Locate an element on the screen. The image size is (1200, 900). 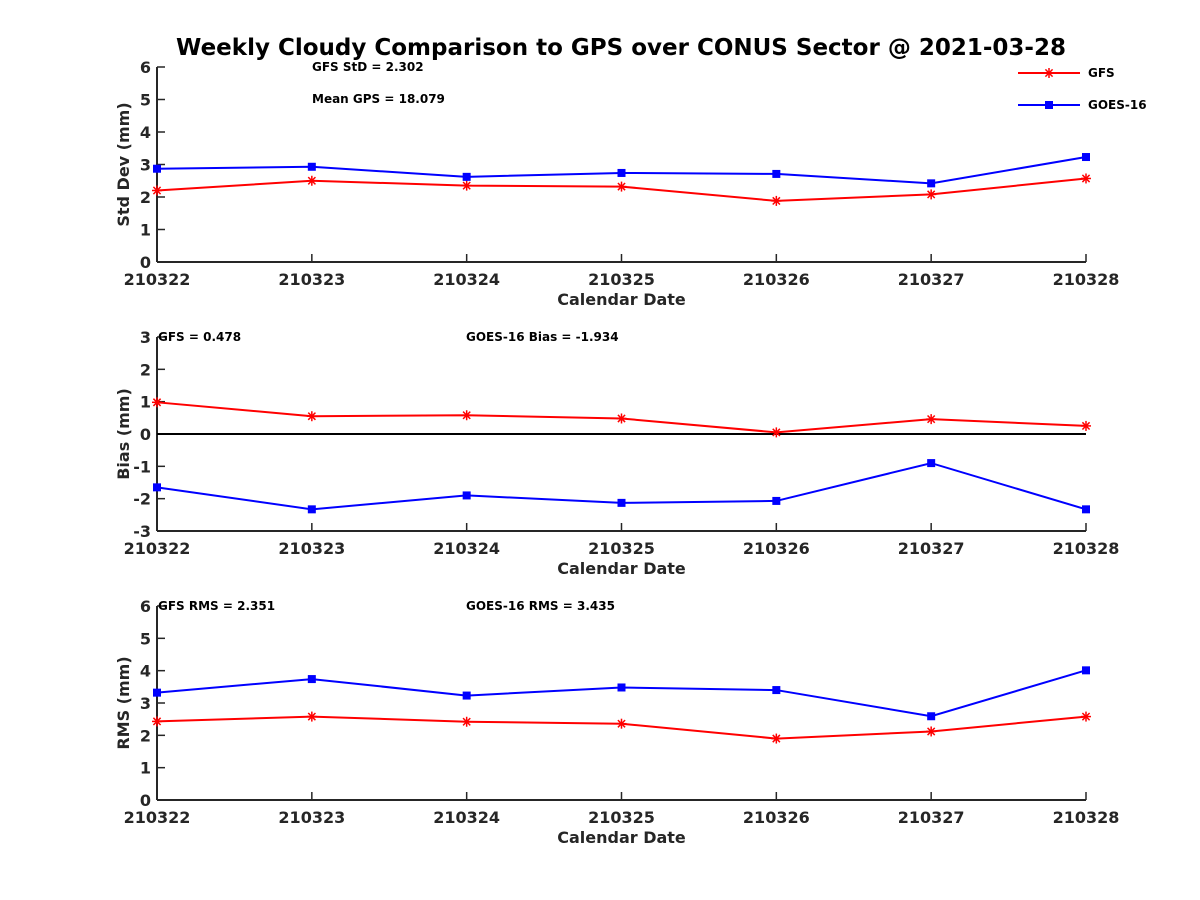
stat-annotation: GFS = 0.478 is located at coordinates (199, 337).